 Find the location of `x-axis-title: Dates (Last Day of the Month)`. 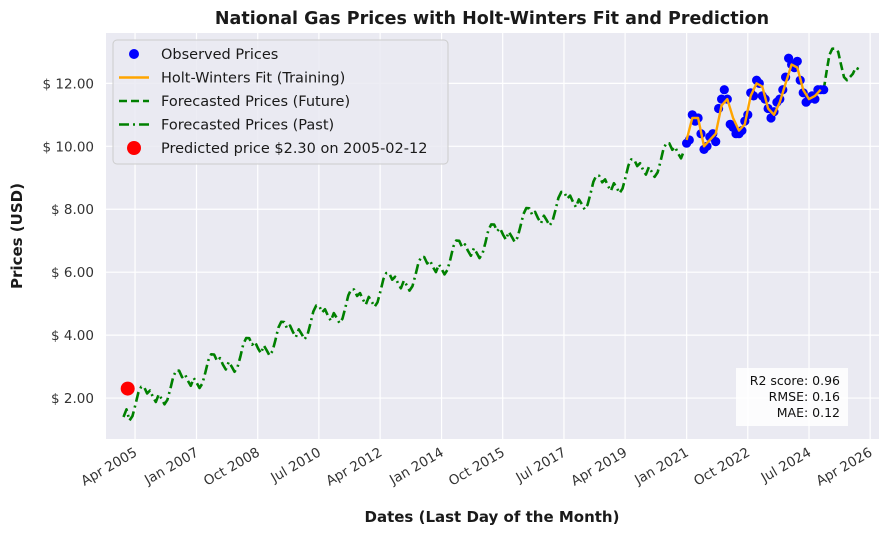

x-axis-title: Dates (Last Day of the Month) is located at coordinates (492, 517).